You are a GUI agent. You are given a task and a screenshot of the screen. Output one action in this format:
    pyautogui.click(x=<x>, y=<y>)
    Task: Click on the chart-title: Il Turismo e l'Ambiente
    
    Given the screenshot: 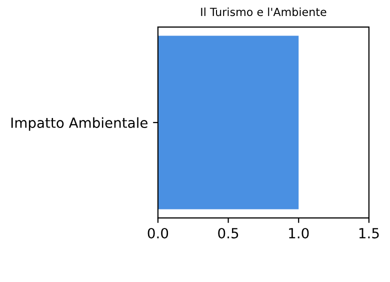 What is the action you would take?
    pyautogui.click(x=263, y=12)
    